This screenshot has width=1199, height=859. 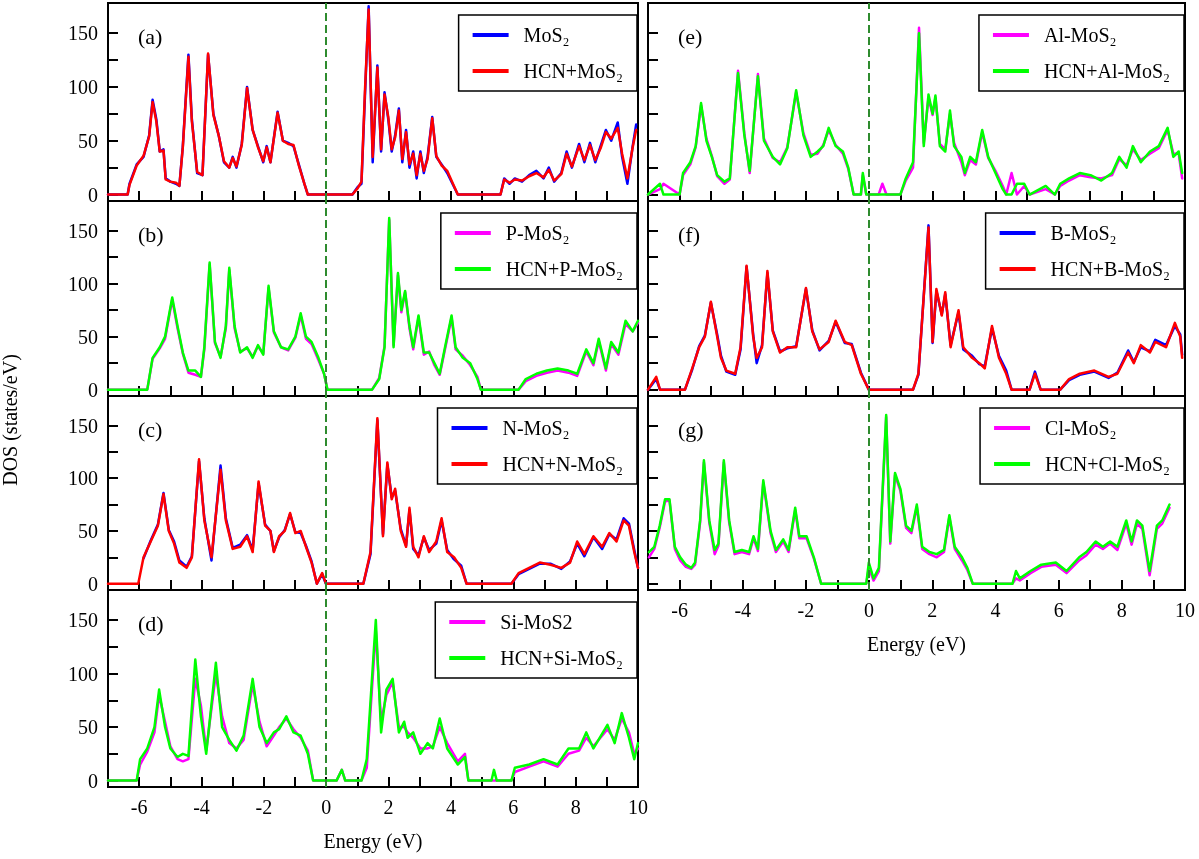 I want to click on legend-label: B-MoS₂, so click(x=1083, y=233).